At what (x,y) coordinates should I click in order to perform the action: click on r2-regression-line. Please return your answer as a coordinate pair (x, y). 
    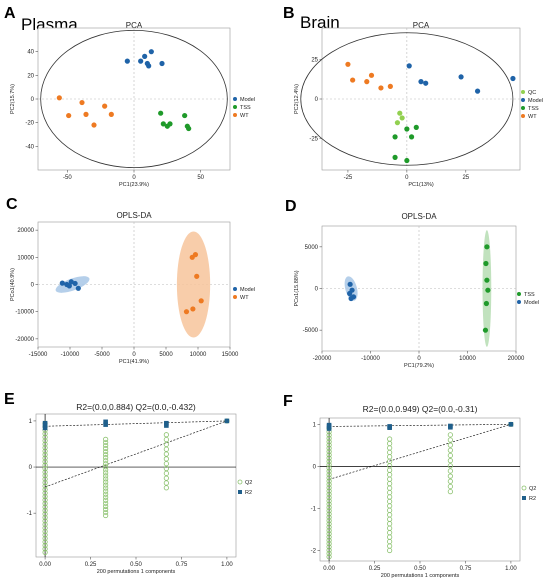
    Looking at the image, I should click on (420, 425).